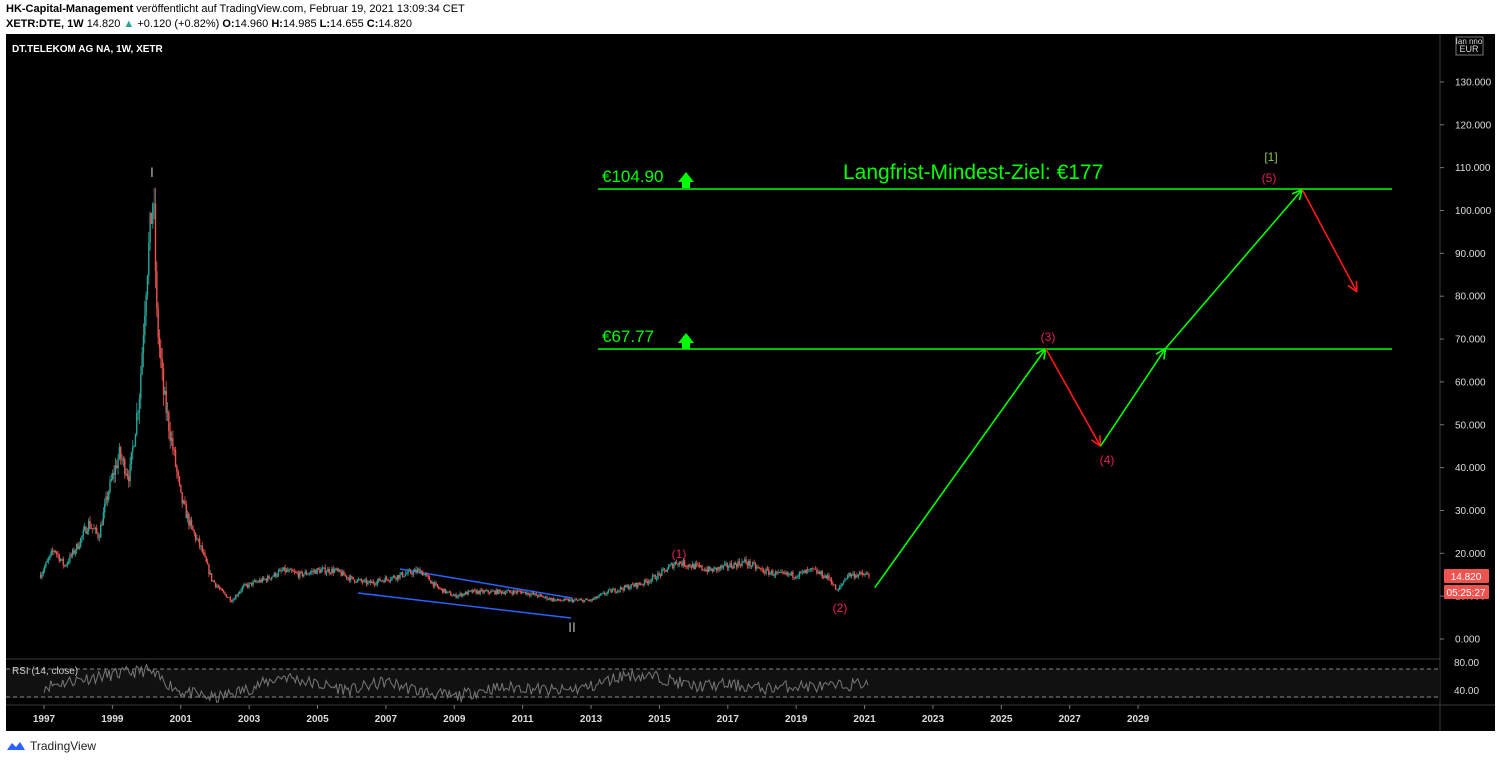 The height and width of the screenshot is (761, 1500). Describe the element at coordinates (112, 719) in the screenshot. I see `x-tick-label: 1999` at that location.